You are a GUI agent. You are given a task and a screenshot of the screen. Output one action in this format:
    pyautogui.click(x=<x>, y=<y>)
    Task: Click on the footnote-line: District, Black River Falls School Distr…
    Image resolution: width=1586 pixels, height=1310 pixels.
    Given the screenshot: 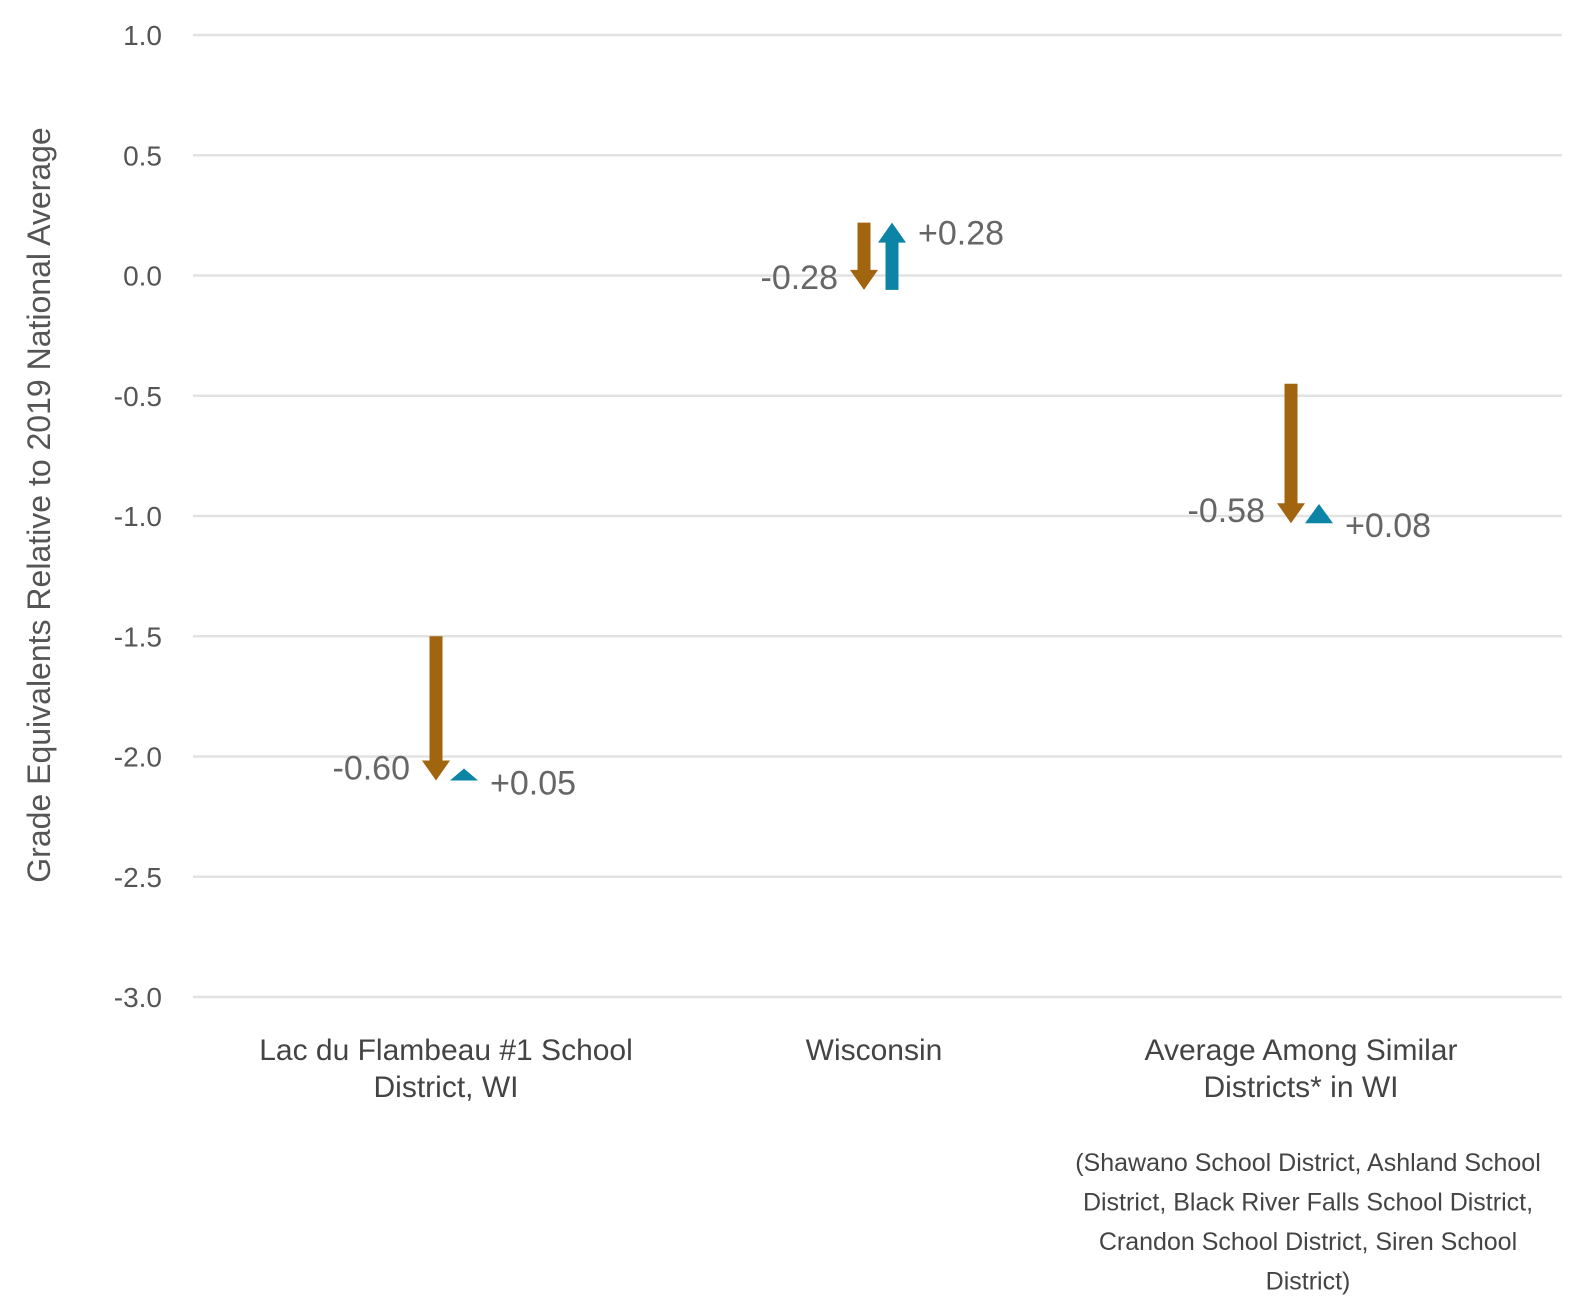 What is the action you would take?
    pyautogui.click(x=1308, y=1203)
    